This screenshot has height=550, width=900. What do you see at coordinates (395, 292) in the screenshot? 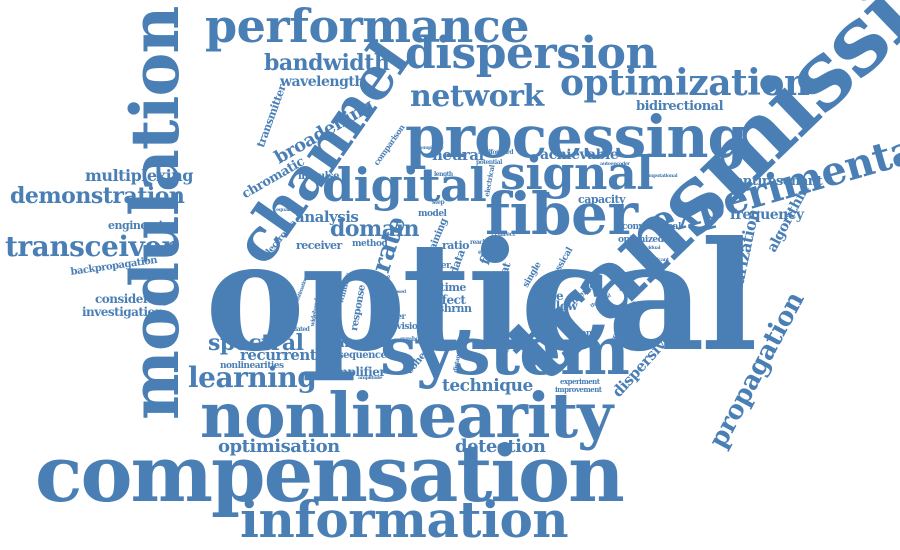
I see `word-proposed: proposed` at bounding box center [395, 292].